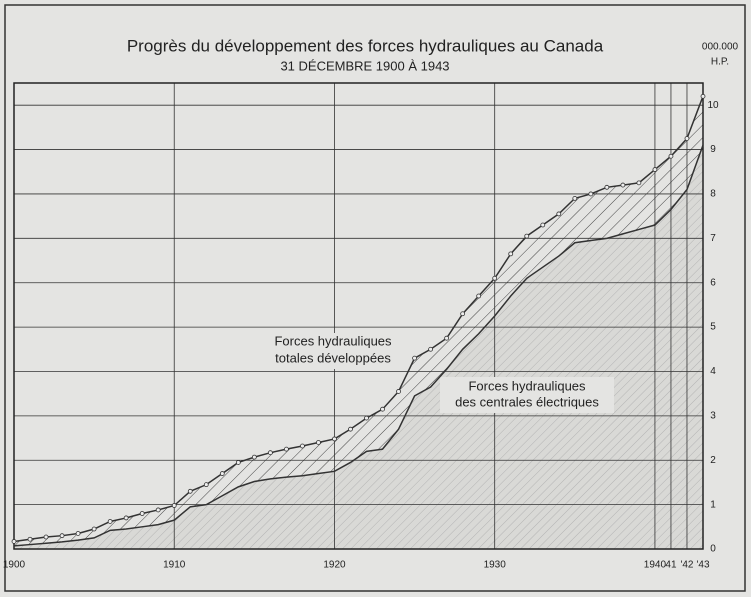 This screenshot has height=597, width=751. I want to click on chart-subtitle: 31 DÉCEMBRE 1900 À 1943, so click(364, 65).